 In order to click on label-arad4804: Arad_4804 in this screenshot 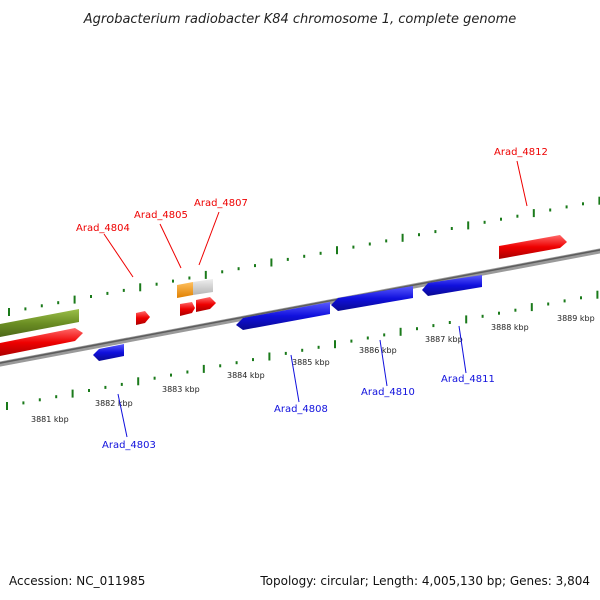, I will do `click(103, 228)`.